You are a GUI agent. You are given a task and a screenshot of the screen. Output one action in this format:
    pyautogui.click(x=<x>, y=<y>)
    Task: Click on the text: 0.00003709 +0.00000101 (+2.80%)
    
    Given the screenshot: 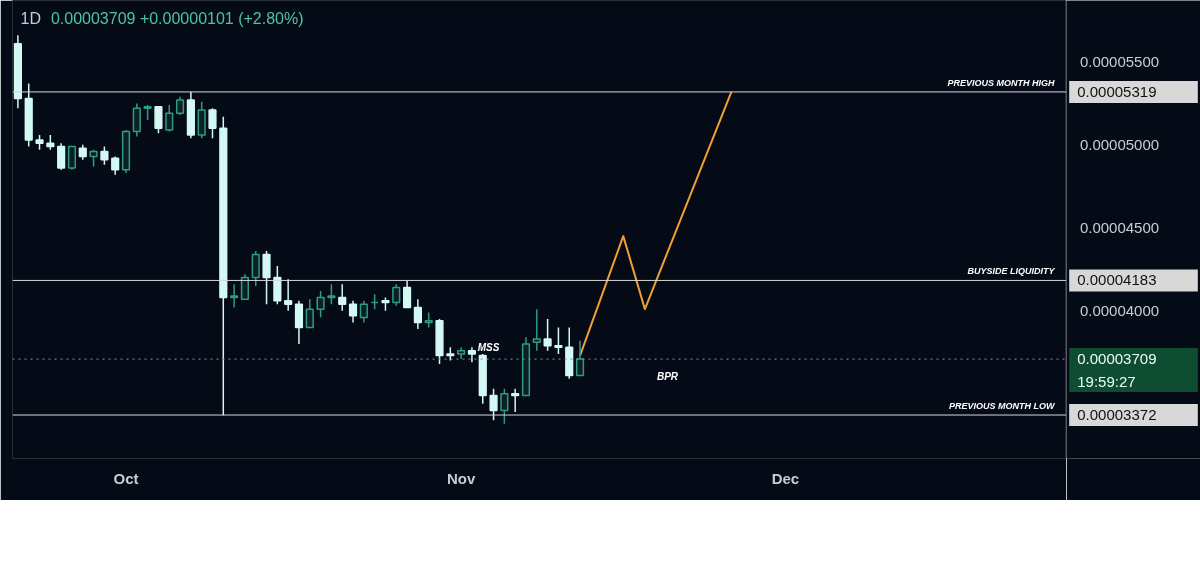 What is the action you would take?
    pyautogui.click(x=177, y=18)
    